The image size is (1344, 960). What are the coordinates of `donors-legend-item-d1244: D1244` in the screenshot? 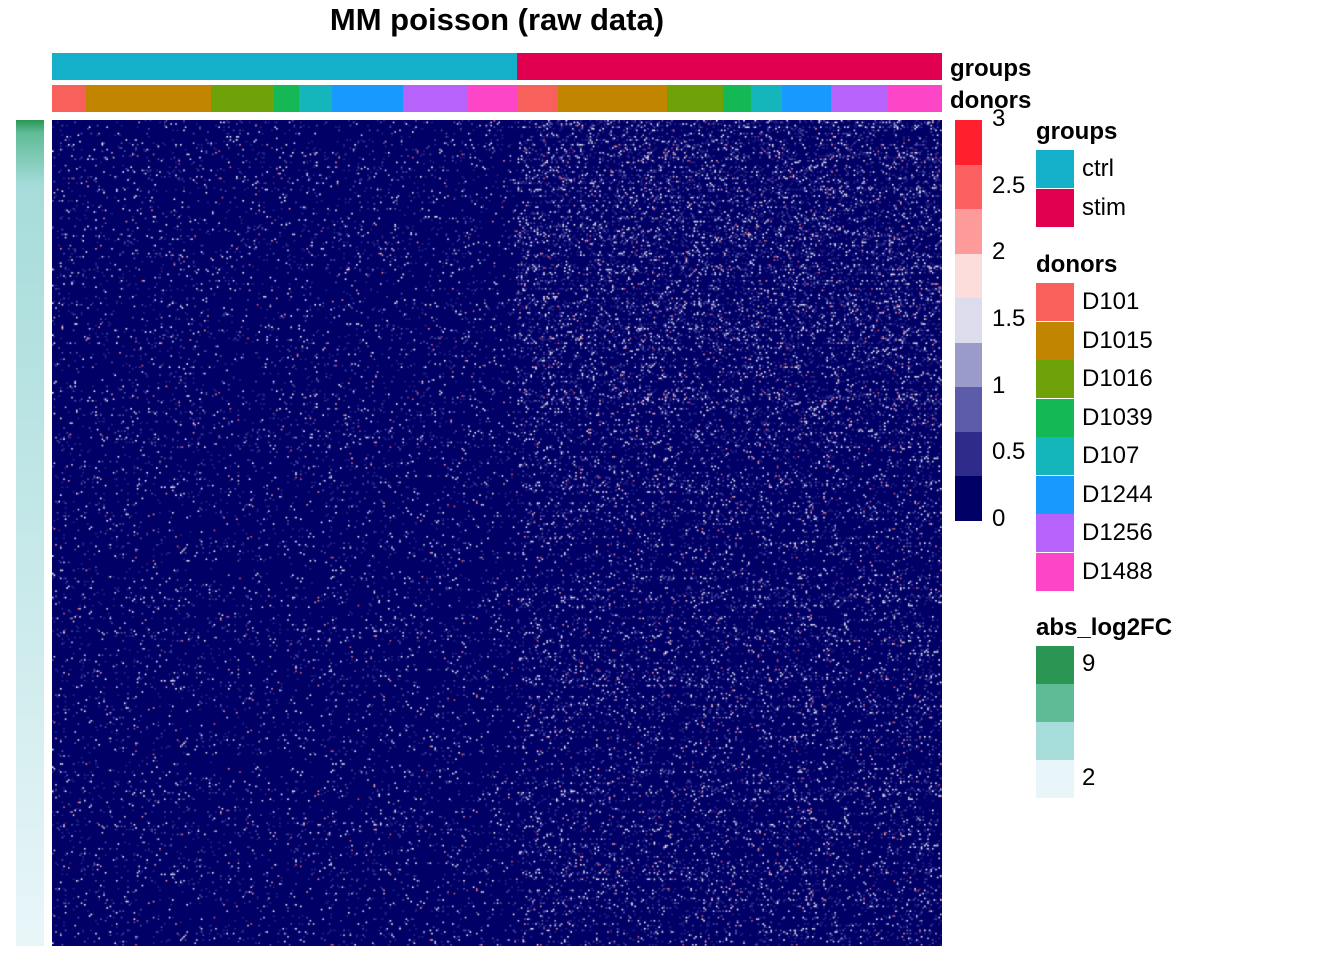 It's located at (1094, 494).